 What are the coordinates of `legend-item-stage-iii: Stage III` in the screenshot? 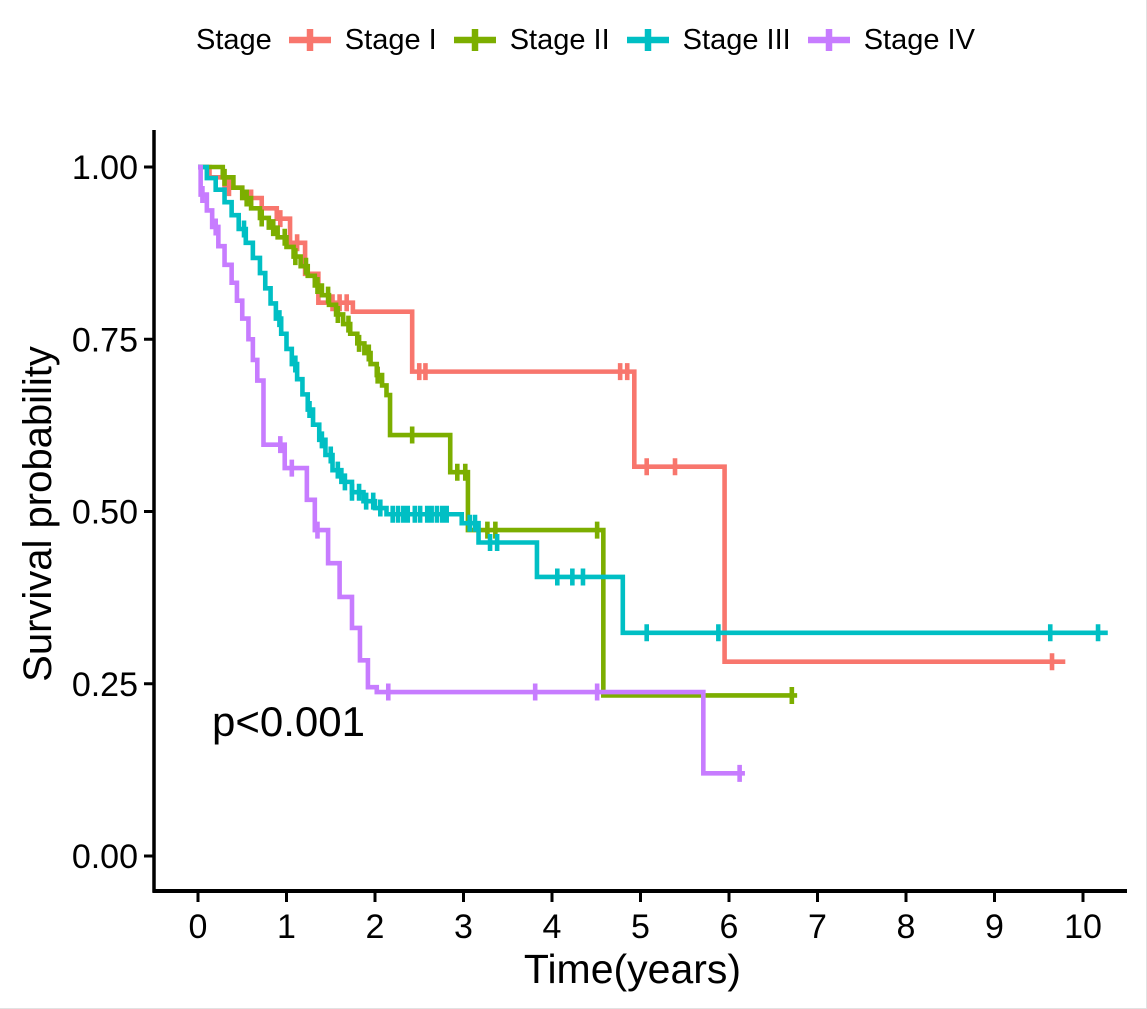 It's located at (708, 40).